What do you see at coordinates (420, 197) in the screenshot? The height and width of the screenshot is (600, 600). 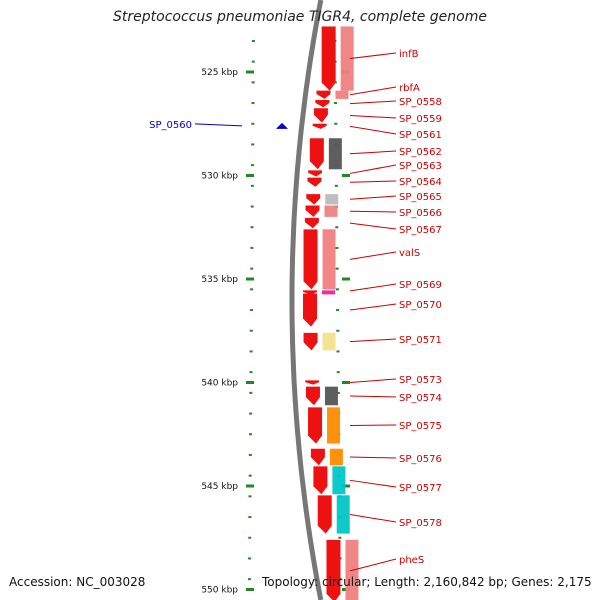 I see `gene-label: SP_0565` at bounding box center [420, 197].